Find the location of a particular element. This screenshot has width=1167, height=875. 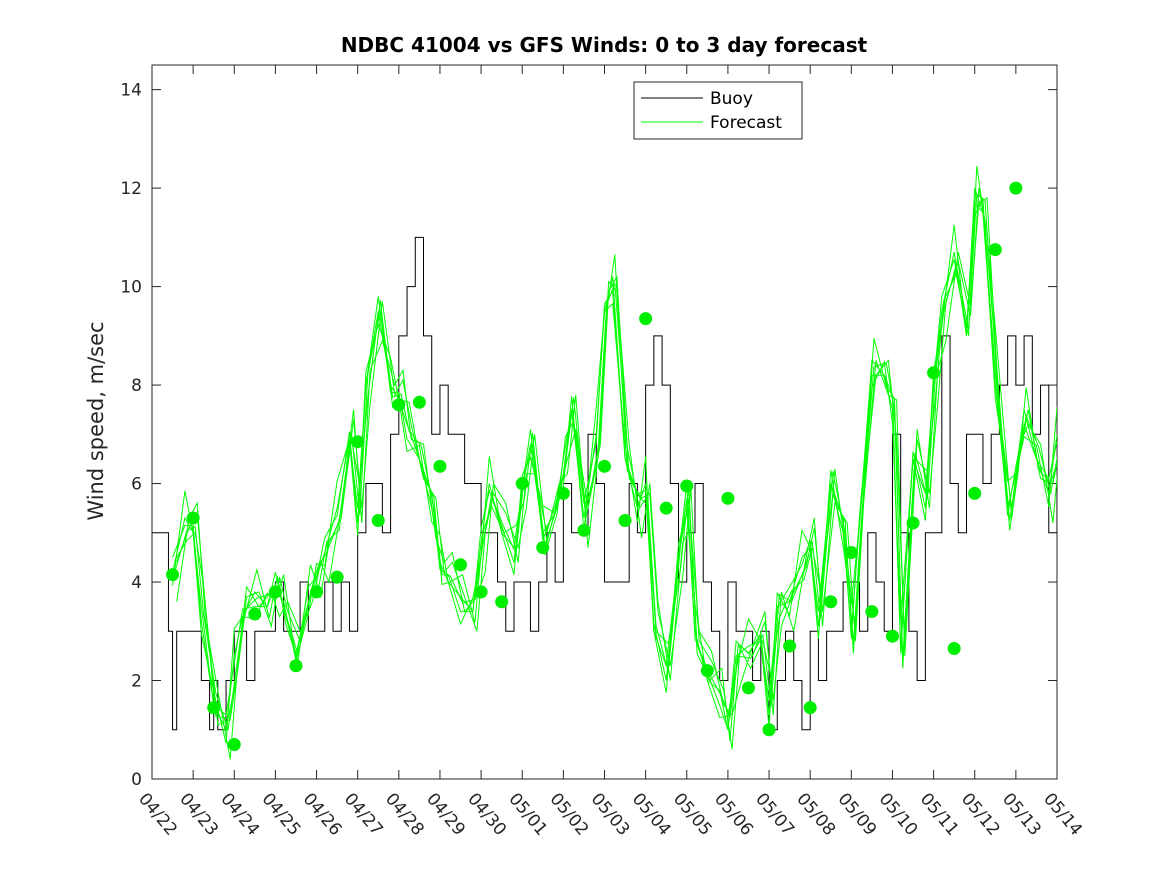

y-tick-label: 0 is located at coordinates (136, 780).